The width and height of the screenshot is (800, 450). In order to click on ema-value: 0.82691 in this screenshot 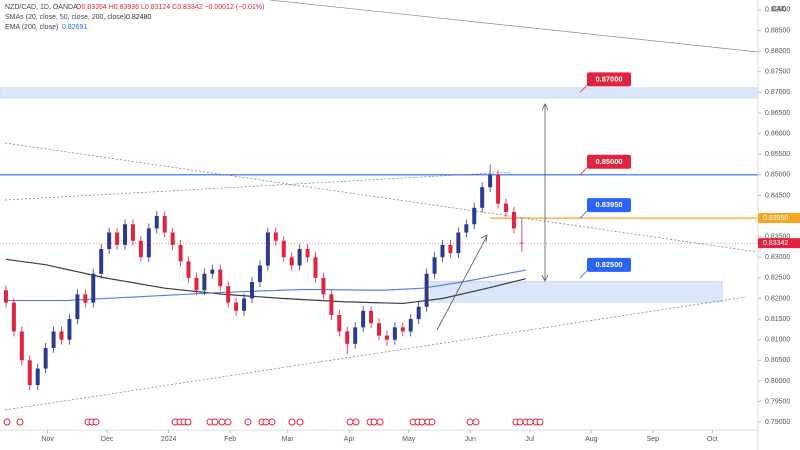, I will do `click(74, 27)`.